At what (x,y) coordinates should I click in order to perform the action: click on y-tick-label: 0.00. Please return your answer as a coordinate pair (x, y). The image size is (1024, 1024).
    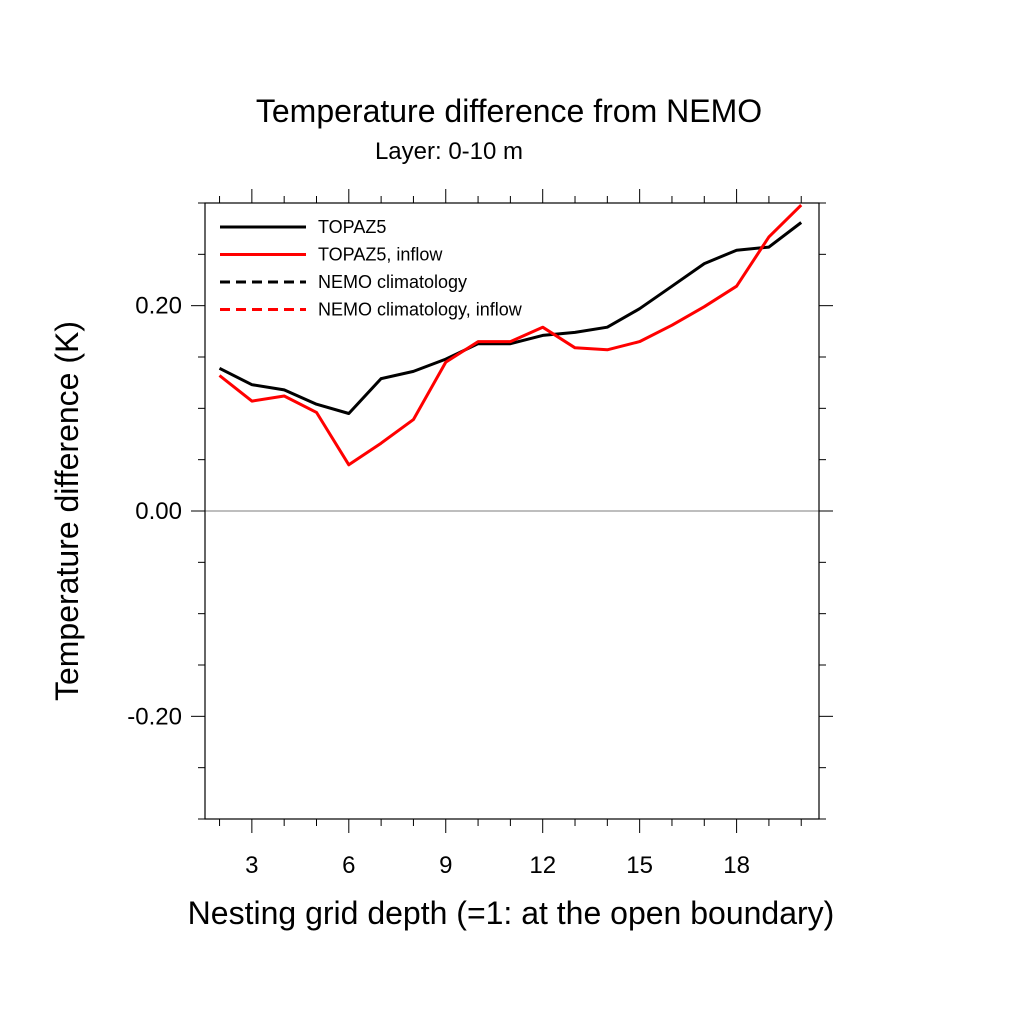
    Looking at the image, I should click on (158, 511).